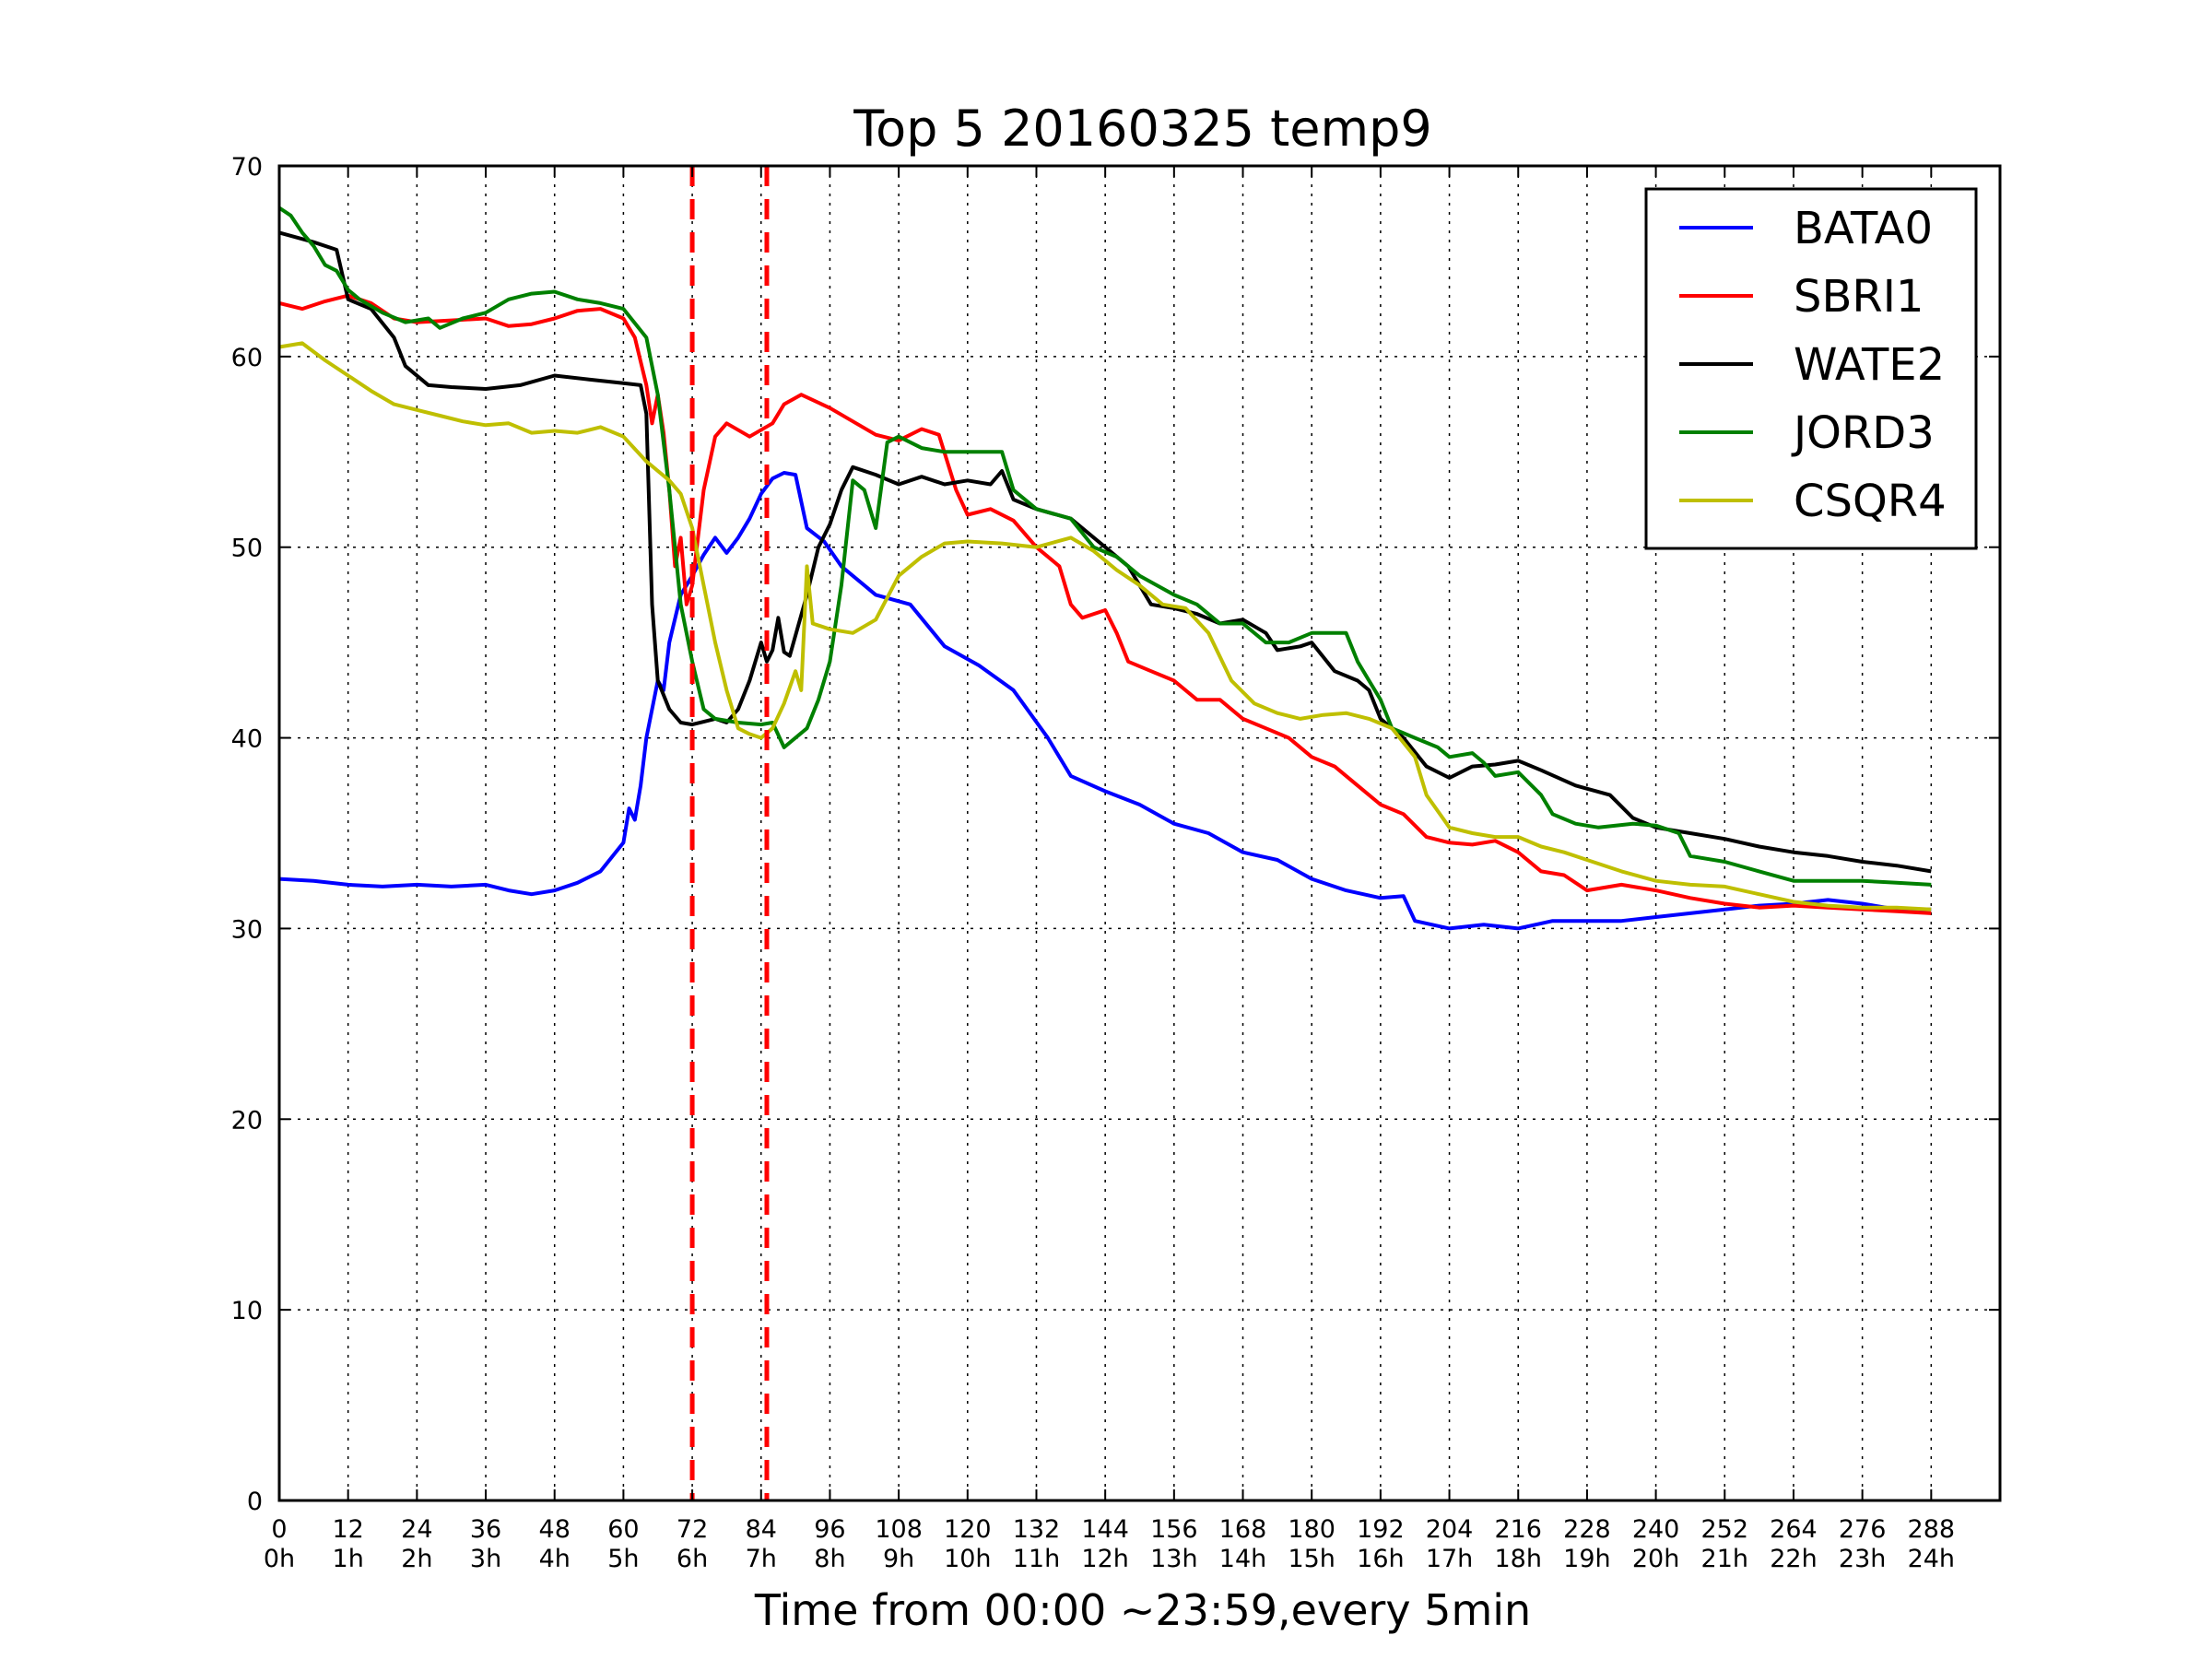 The width and height of the screenshot is (2212, 1659). What do you see at coordinates (1243, 1529) in the screenshot?
I see `x-tick-label: 168` at bounding box center [1243, 1529].